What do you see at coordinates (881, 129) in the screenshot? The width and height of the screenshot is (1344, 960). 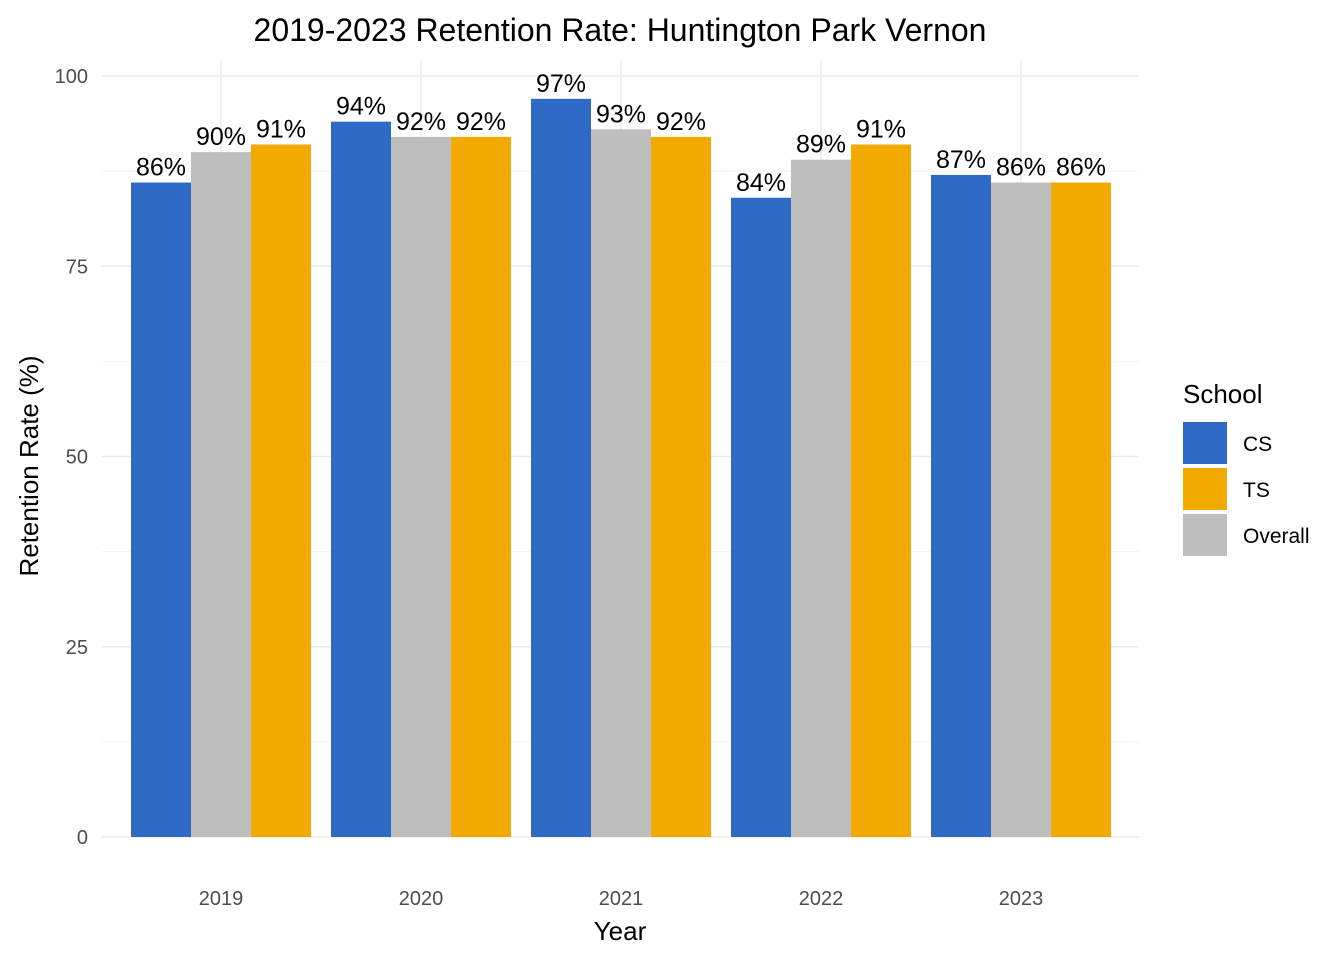 I see `data-label-ts-2022: 91%` at bounding box center [881, 129].